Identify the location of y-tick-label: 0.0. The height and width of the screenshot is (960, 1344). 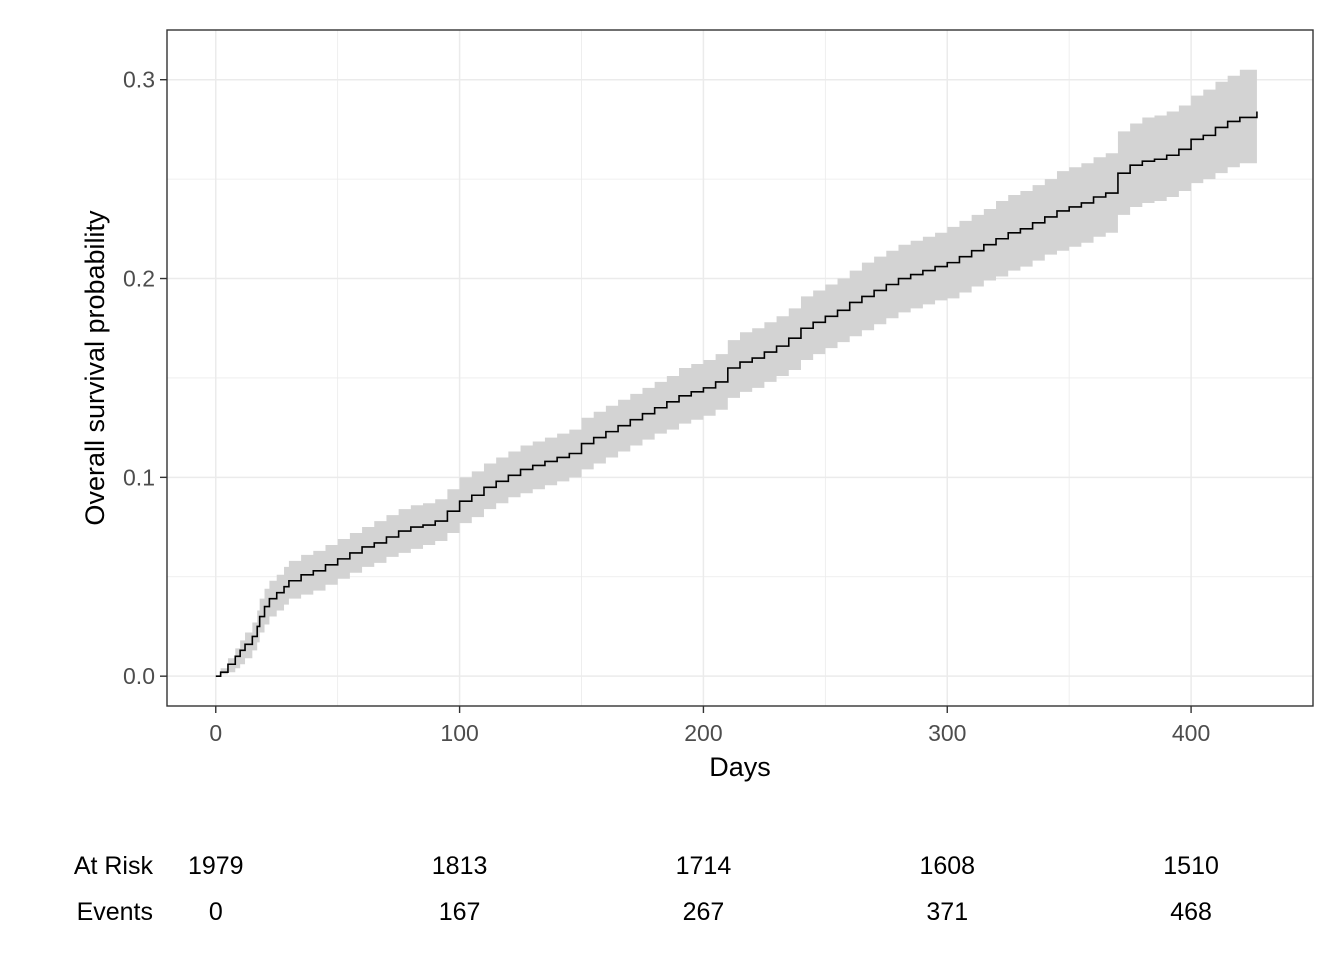
(139, 676).